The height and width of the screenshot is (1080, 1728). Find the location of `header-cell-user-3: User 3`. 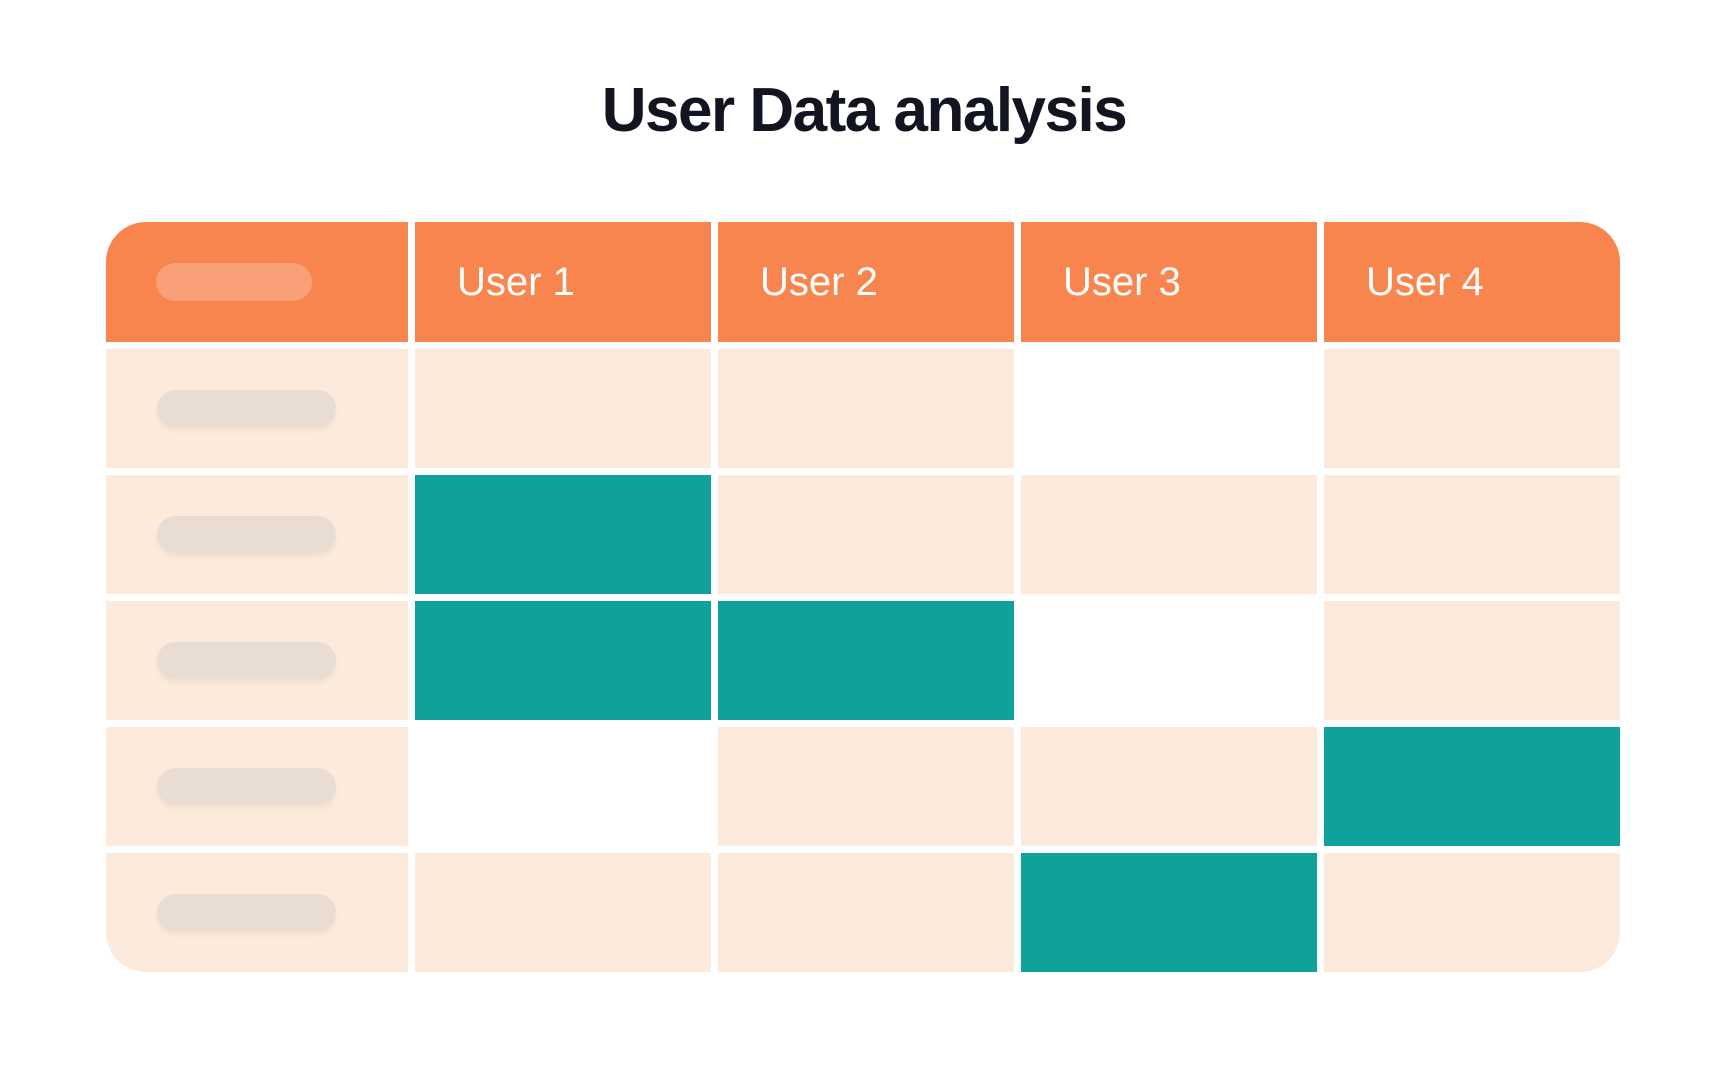

header-cell-user-3: User 3 is located at coordinates (1169, 282).